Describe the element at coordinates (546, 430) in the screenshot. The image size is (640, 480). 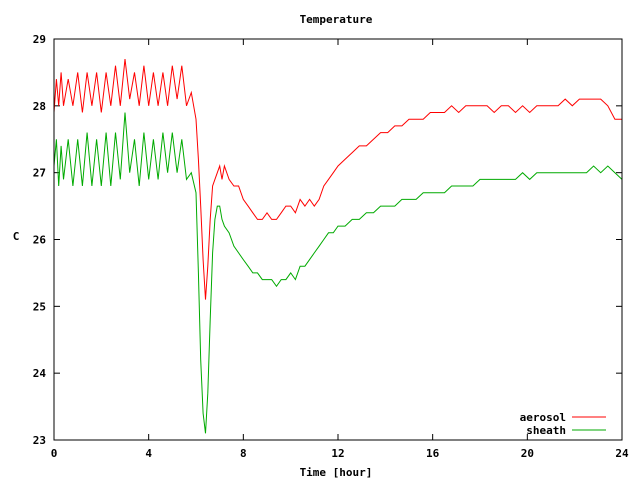
I see `legend-label-sheath: sheath` at that location.